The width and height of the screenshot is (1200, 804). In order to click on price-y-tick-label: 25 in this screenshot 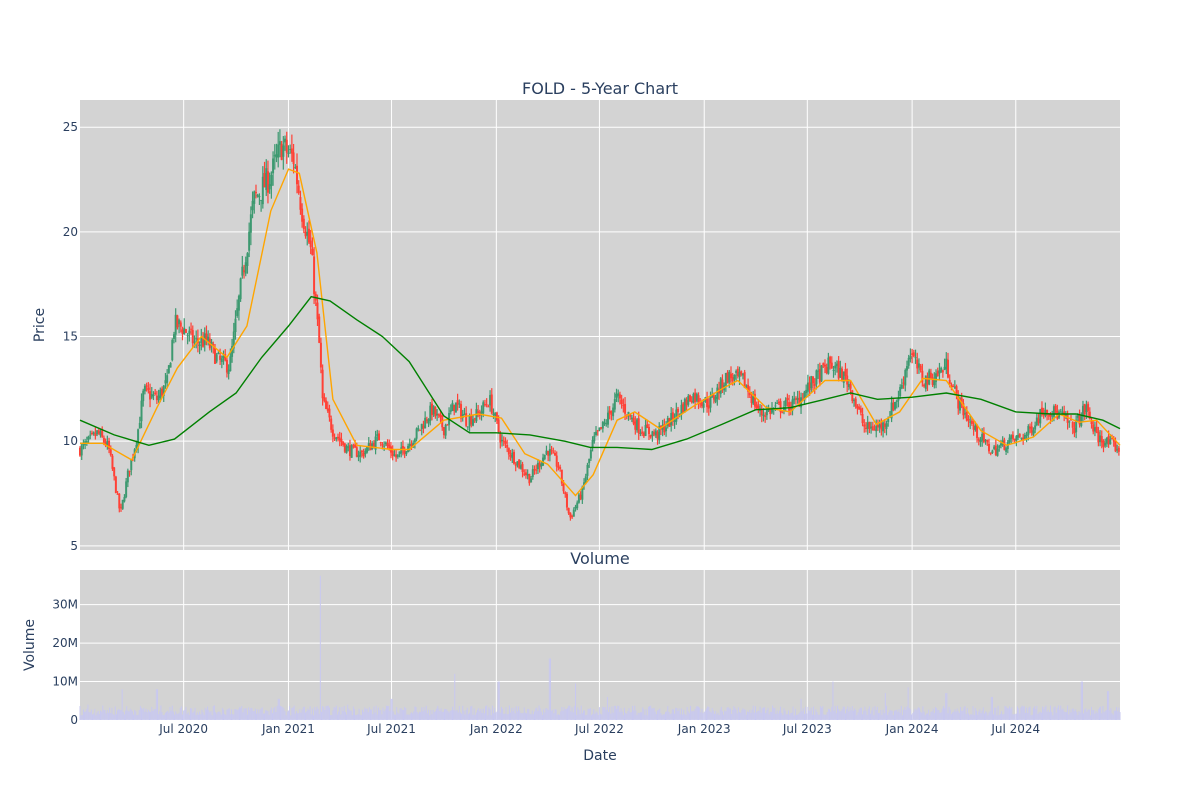, I will do `click(70, 127)`.